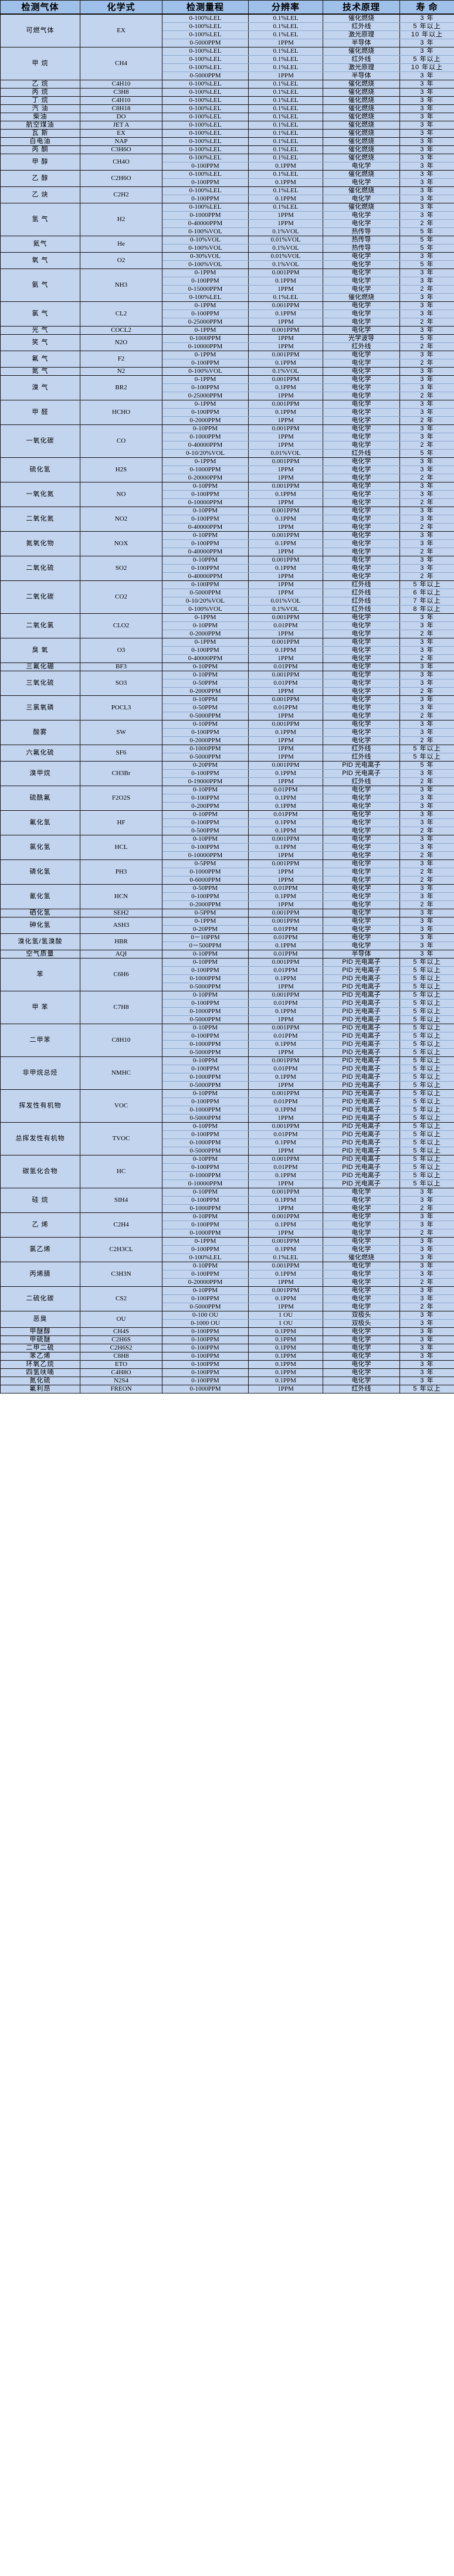 The height and width of the screenshot is (2576, 454). What do you see at coordinates (40, 773) in the screenshot?
I see `cell-gas: 溴甲烷` at bounding box center [40, 773].